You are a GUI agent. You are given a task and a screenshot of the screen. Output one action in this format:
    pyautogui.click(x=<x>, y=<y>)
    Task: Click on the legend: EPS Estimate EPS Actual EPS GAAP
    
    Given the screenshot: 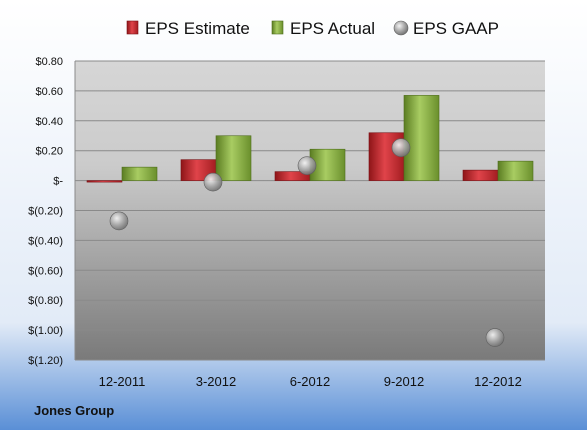 What is the action you would take?
    pyautogui.click(x=312, y=28)
    